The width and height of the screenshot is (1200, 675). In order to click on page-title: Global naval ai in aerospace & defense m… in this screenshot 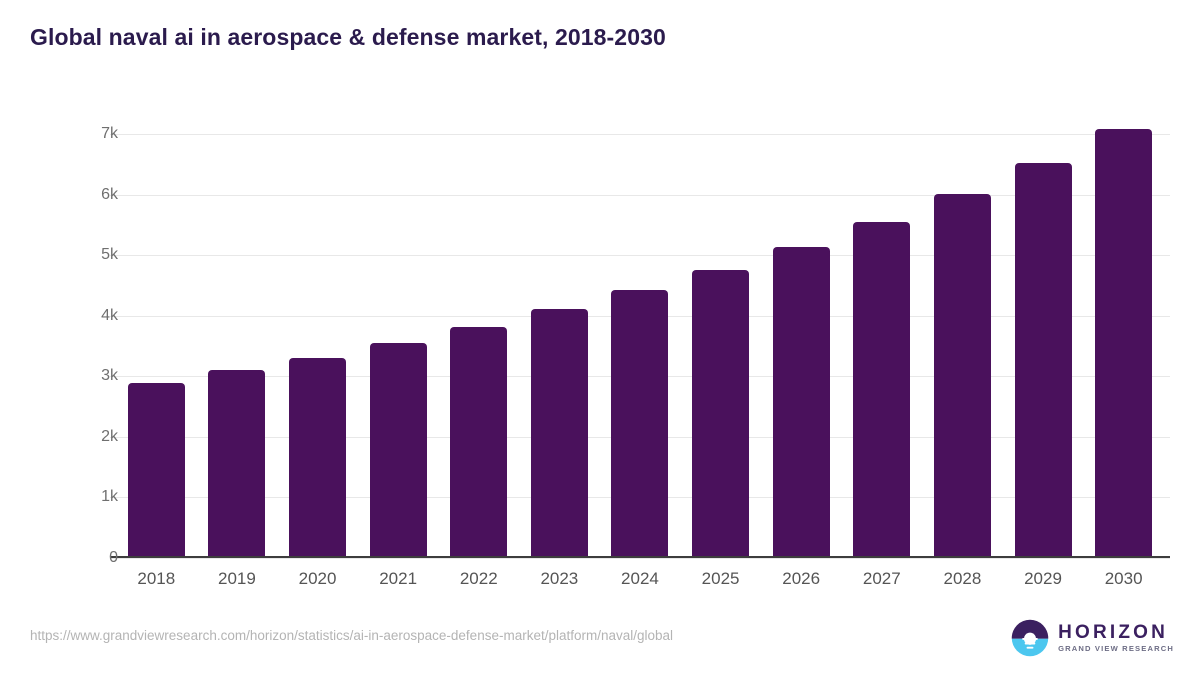, I will do `click(348, 37)`.